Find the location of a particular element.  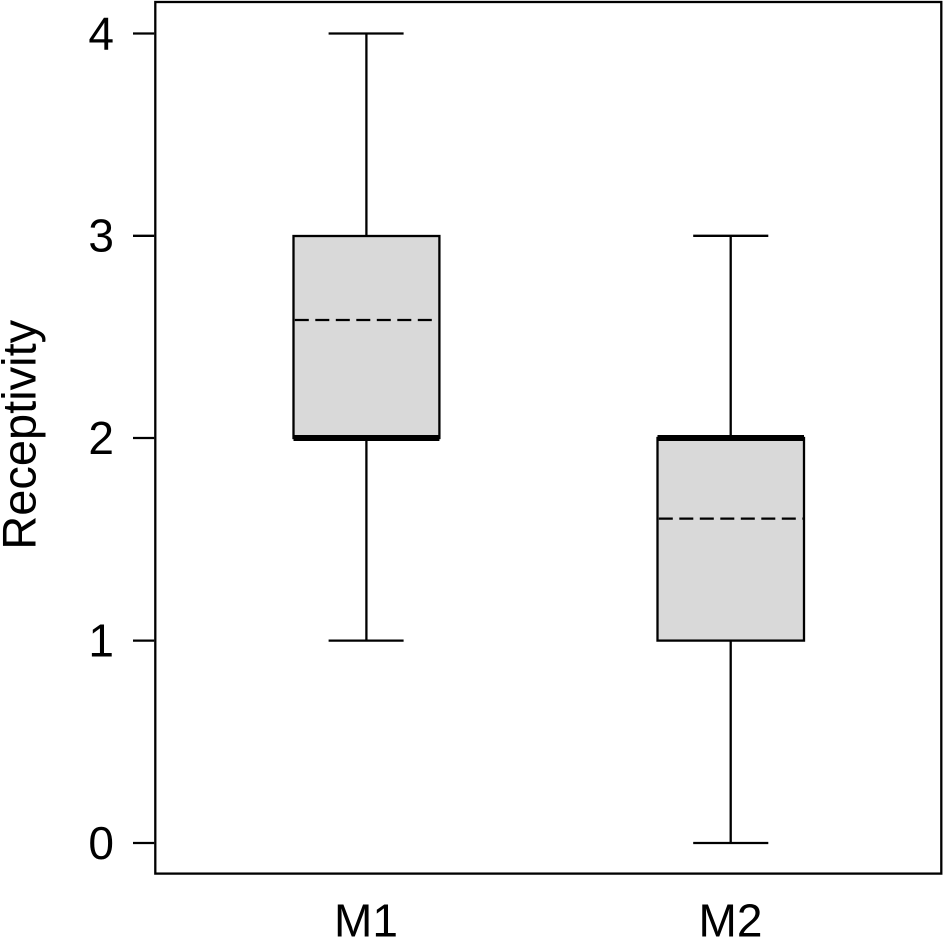

svg-text: Receptivity is located at coordinates (22, 434).